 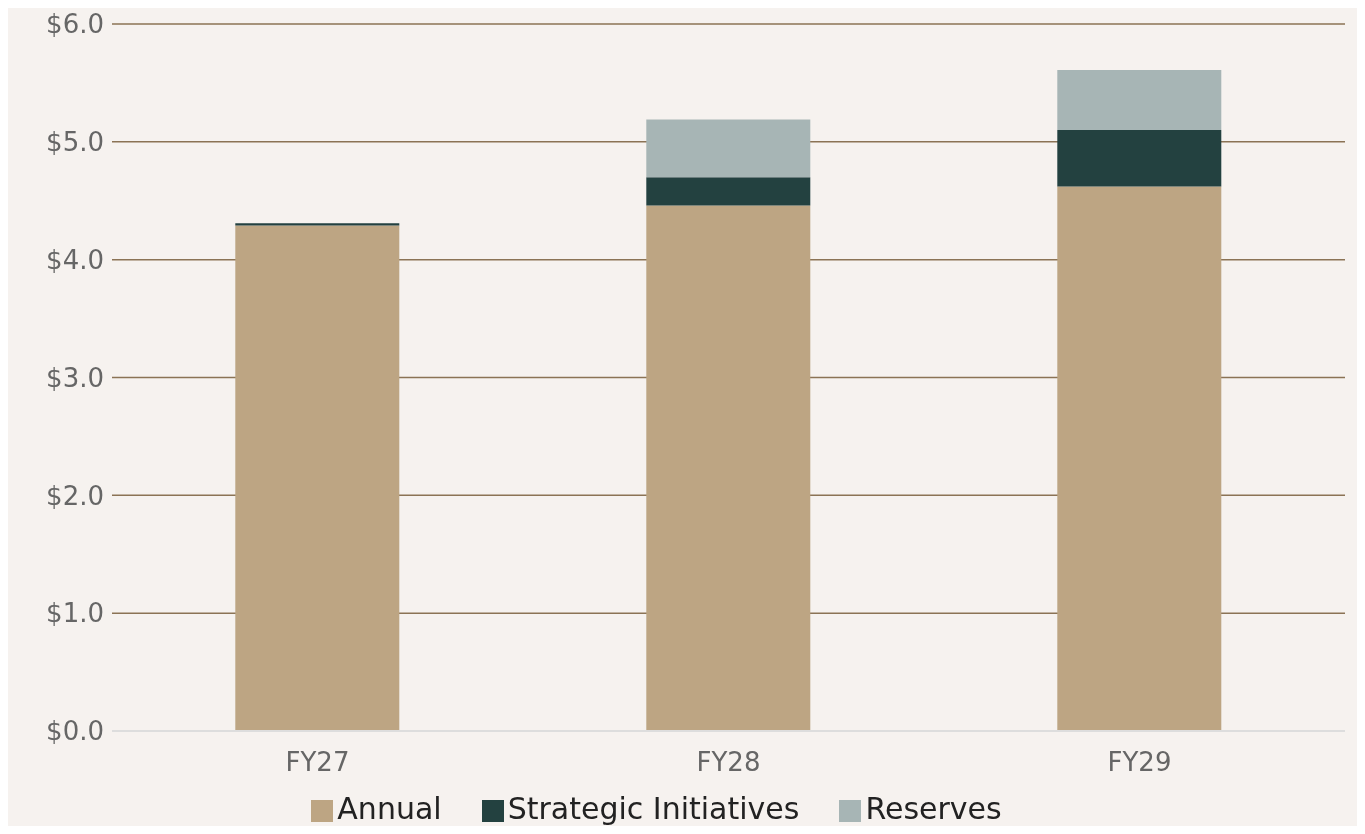 I want to click on x-tick-label: FY29, so click(x=1139, y=762).